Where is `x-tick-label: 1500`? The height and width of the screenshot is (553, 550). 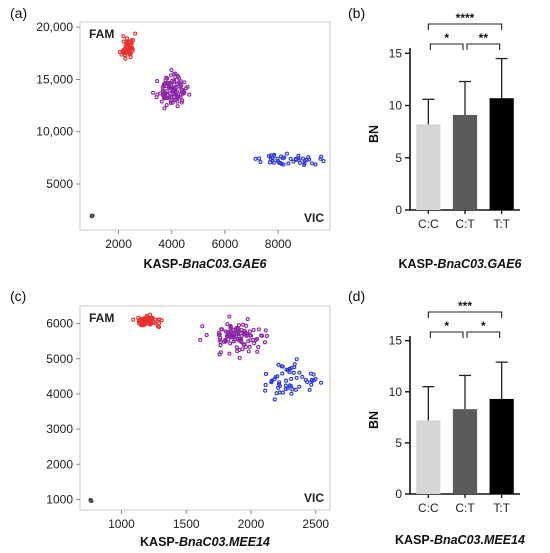
x-tick-label: 1500 is located at coordinates (186, 524).